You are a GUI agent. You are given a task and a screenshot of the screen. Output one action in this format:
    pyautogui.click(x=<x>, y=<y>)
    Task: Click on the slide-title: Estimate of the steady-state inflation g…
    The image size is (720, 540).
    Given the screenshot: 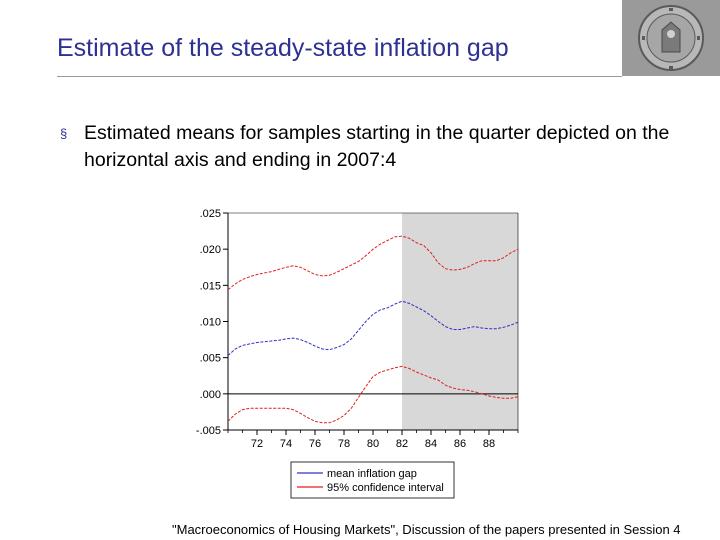 What is the action you would take?
    pyautogui.click(x=283, y=48)
    